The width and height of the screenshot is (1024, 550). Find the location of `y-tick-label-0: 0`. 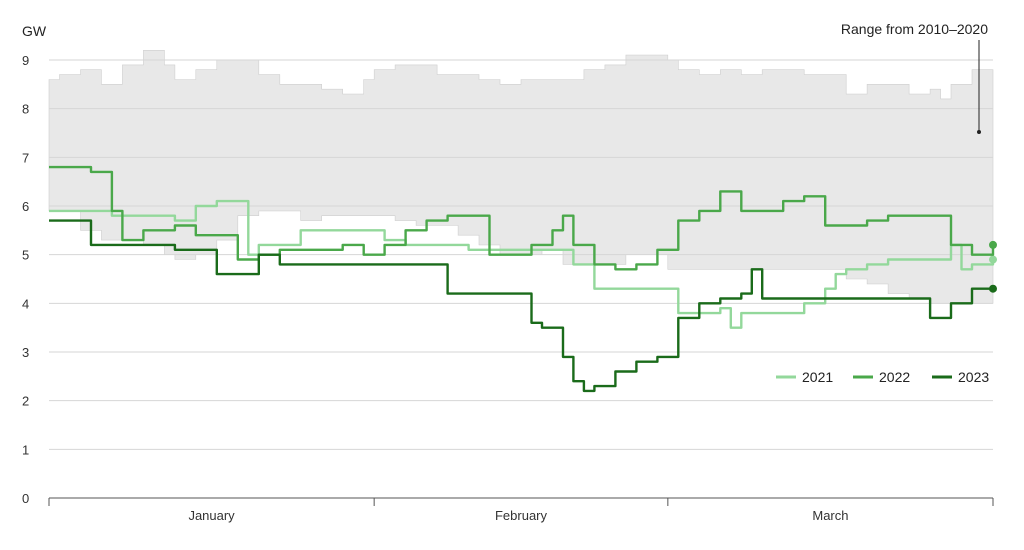

y-tick-label-0: 0 is located at coordinates (25, 498).